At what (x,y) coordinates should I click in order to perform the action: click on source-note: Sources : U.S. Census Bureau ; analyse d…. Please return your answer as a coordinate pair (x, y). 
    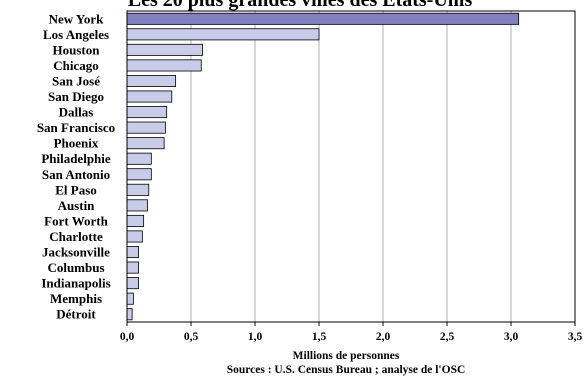
    Looking at the image, I should click on (346, 370).